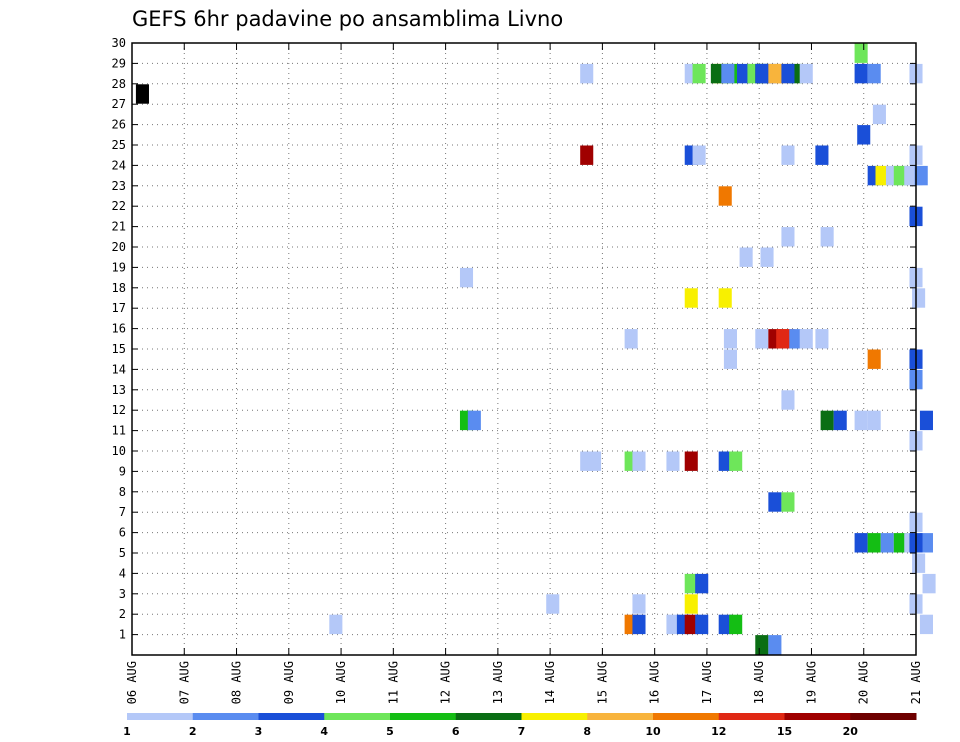 This screenshot has width=960, height=742. I want to click on y-tick-label: 1, so click(122, 635).